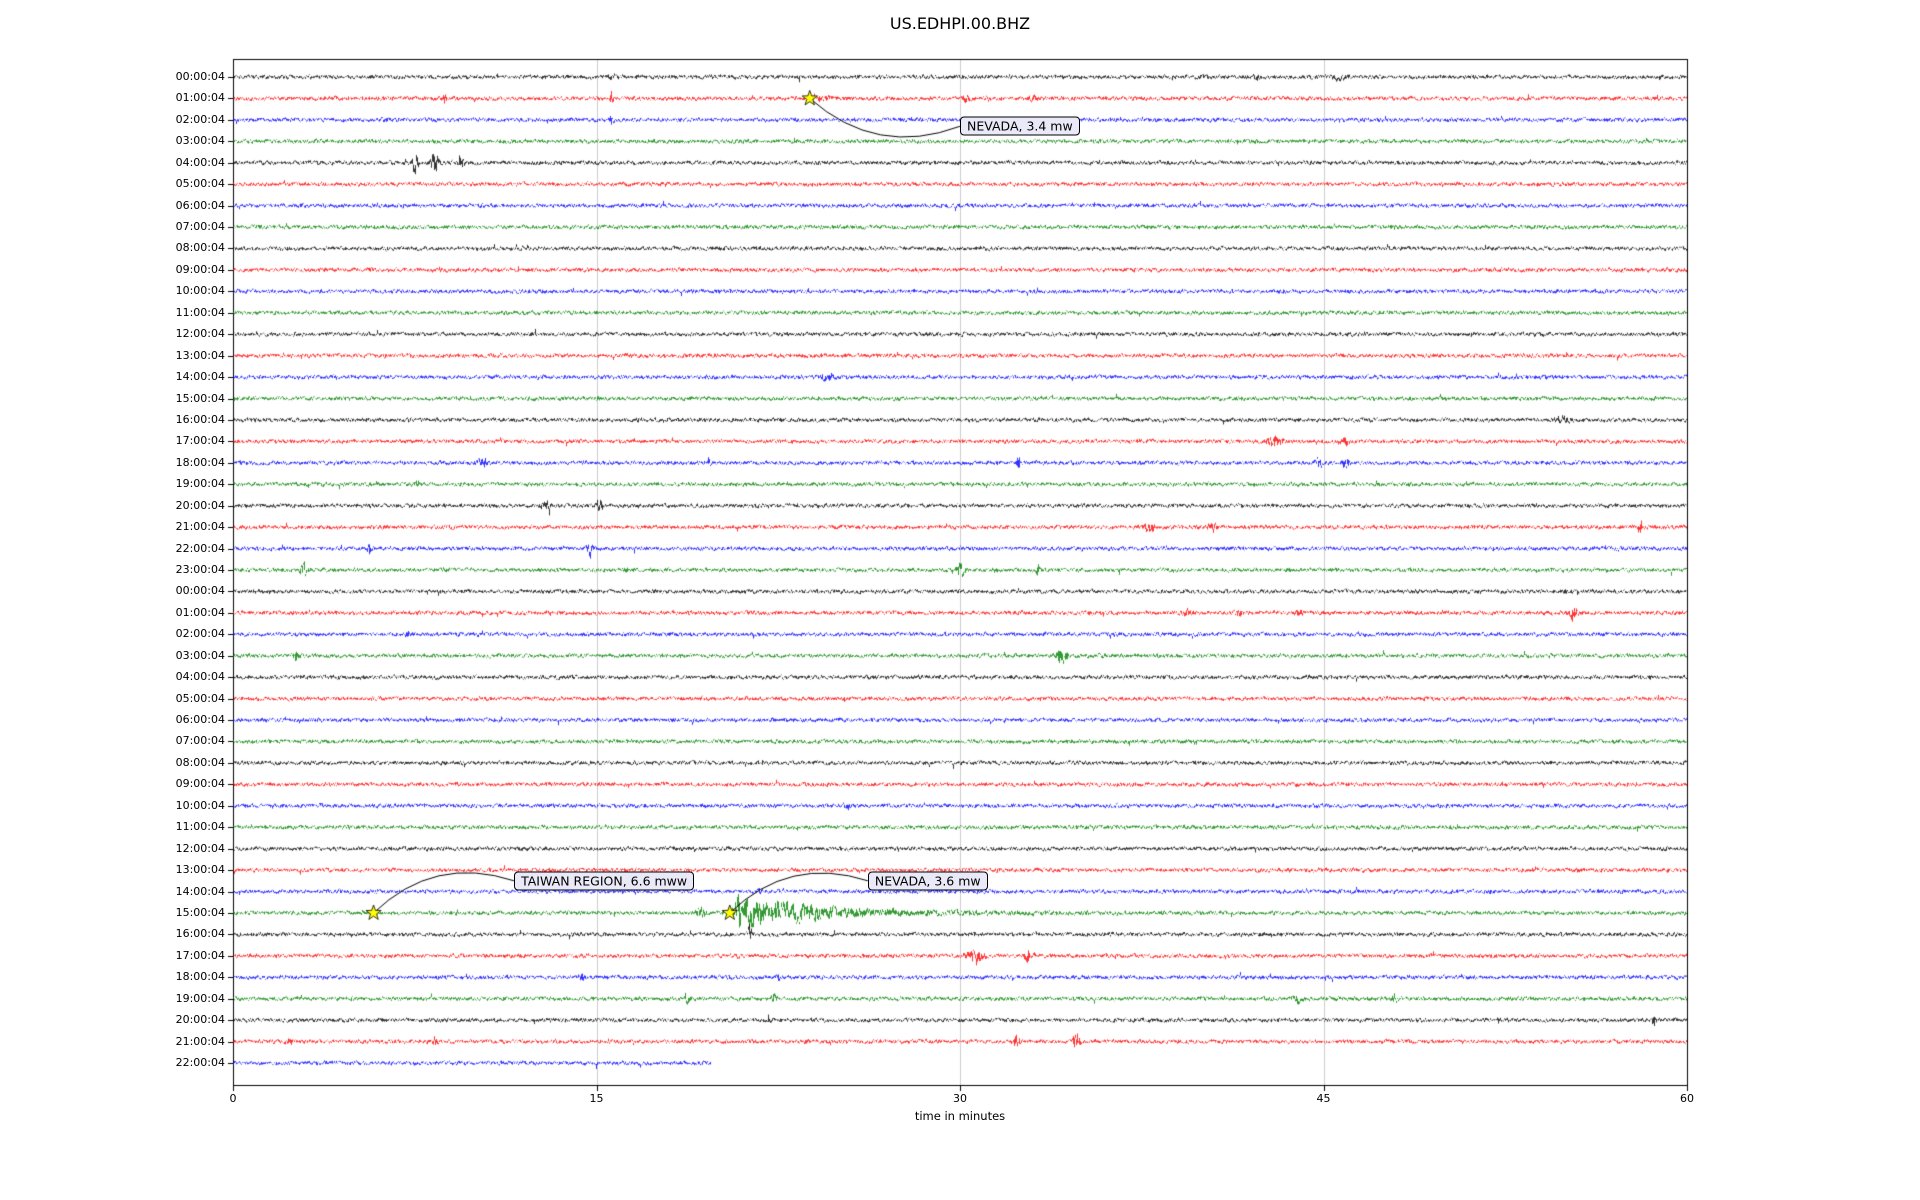 This screenshot has width=1920, height=1200. Describe the element at coordinates (960, 1116) in the screenshot. I see `x-axis-label: time in minutes` at that location.